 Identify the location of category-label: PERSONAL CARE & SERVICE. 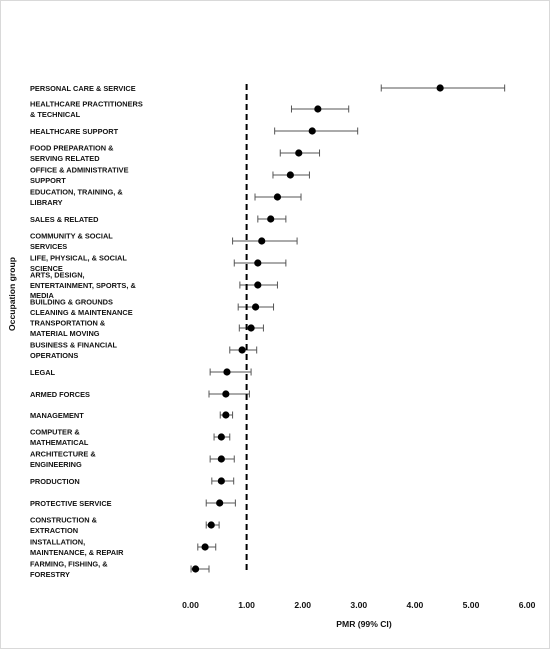
(83, 88).